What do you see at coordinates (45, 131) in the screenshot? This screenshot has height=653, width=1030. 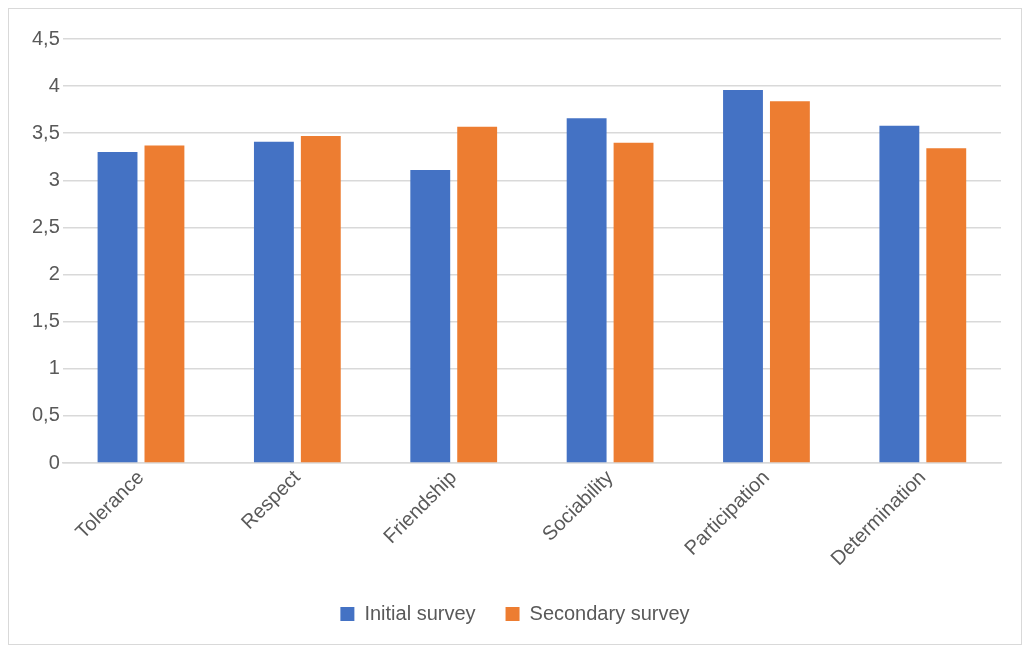 I see `y-tick-label: 3,5` at bounding box center [45, 131].